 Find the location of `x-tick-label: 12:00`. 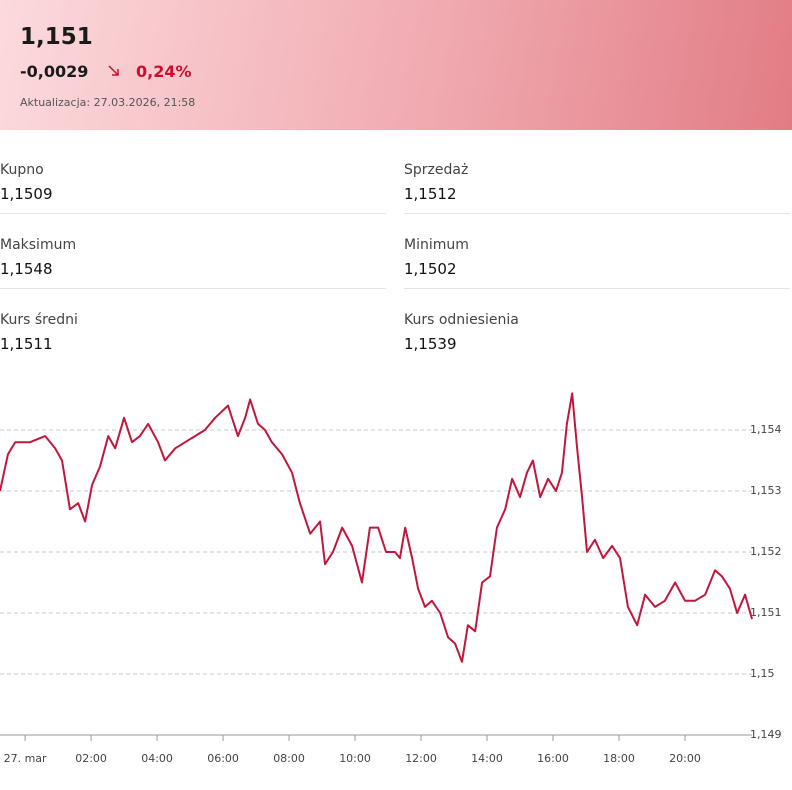

x-tick-label: 12:00 is located at coordinates (421, 758).